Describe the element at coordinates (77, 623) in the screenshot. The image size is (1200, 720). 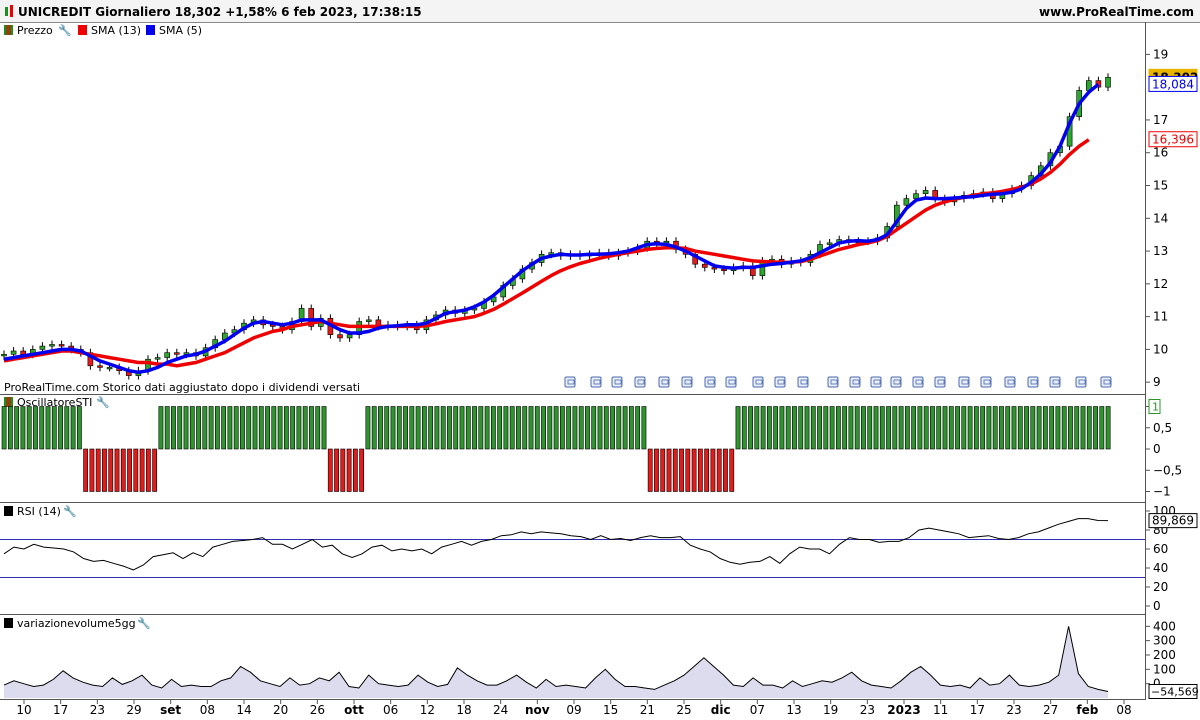
I see `legend-volume: variazionevolume5gg 🔧` at that location.